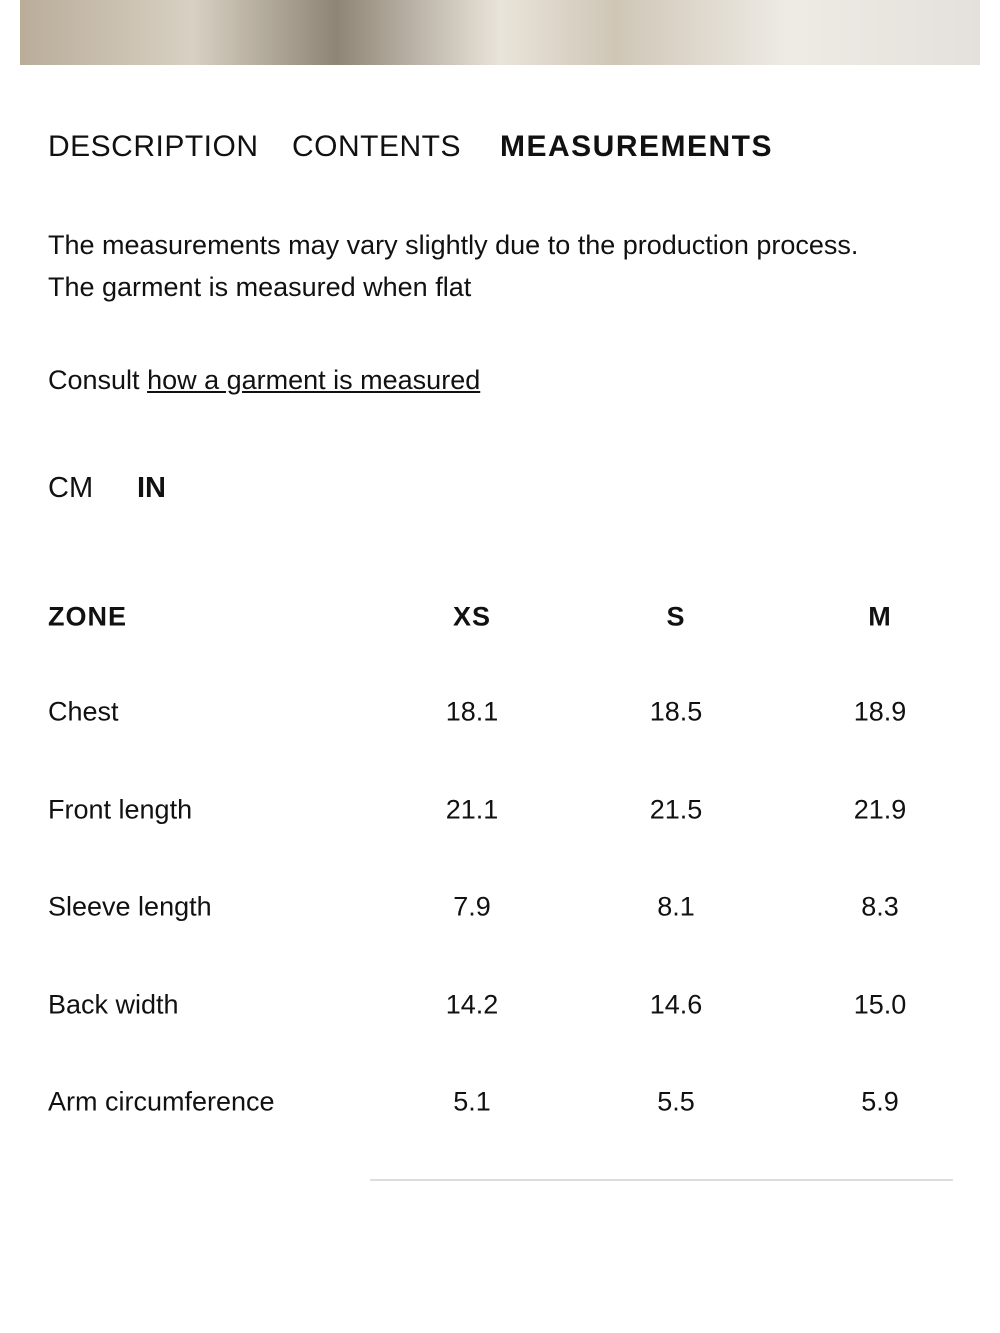 The height and width of the screenshot is (1333, 1000). Describe the element at coordinates (472, 1004) in the screenshot. I see `measurement-value: 14.2` at that location.